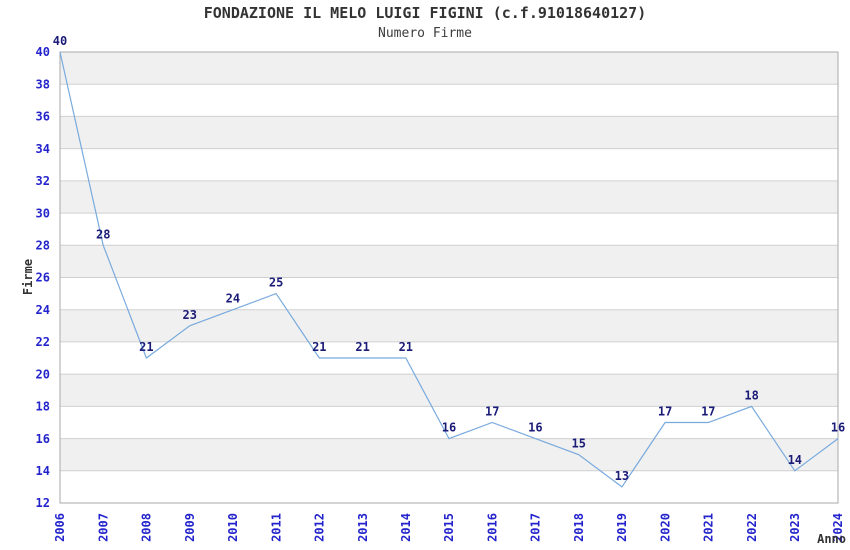 The height and width of the screenshot is (550, 850). Describe the element at coordinates (838, 527) in the screenshot. I see `x-tick-label: 2024` at that location.